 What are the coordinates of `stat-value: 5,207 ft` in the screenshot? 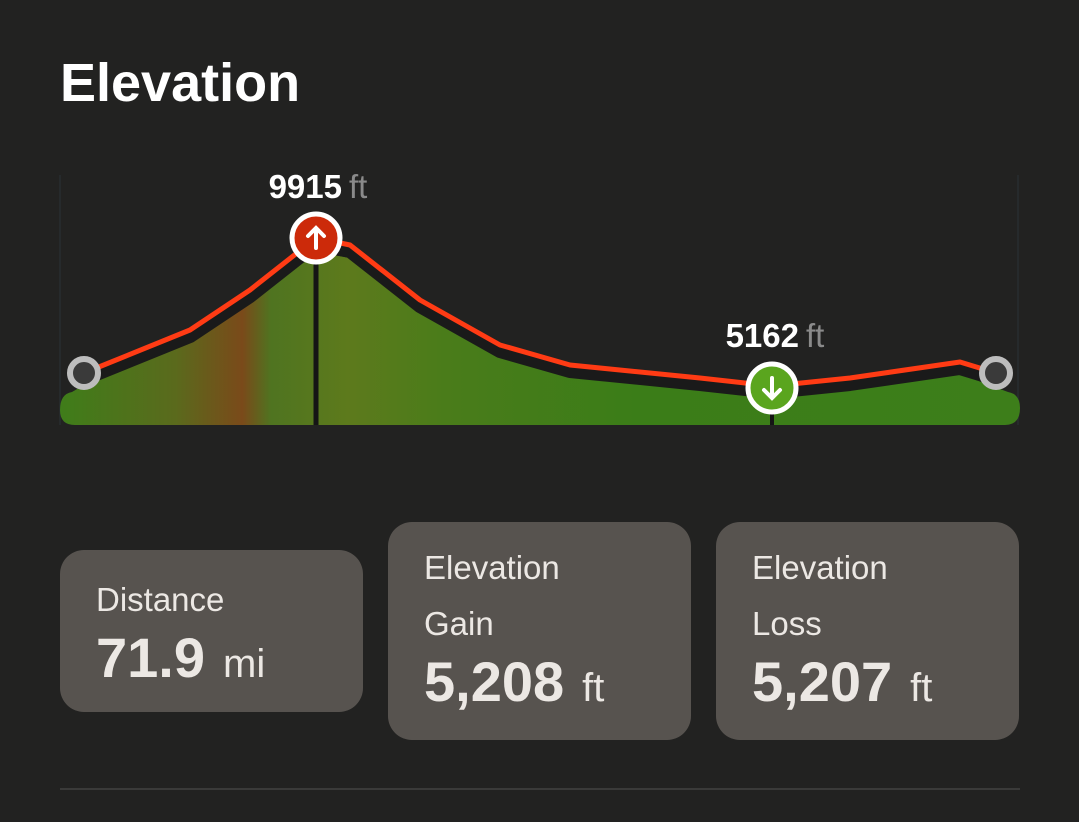 It's located at (867, 685).